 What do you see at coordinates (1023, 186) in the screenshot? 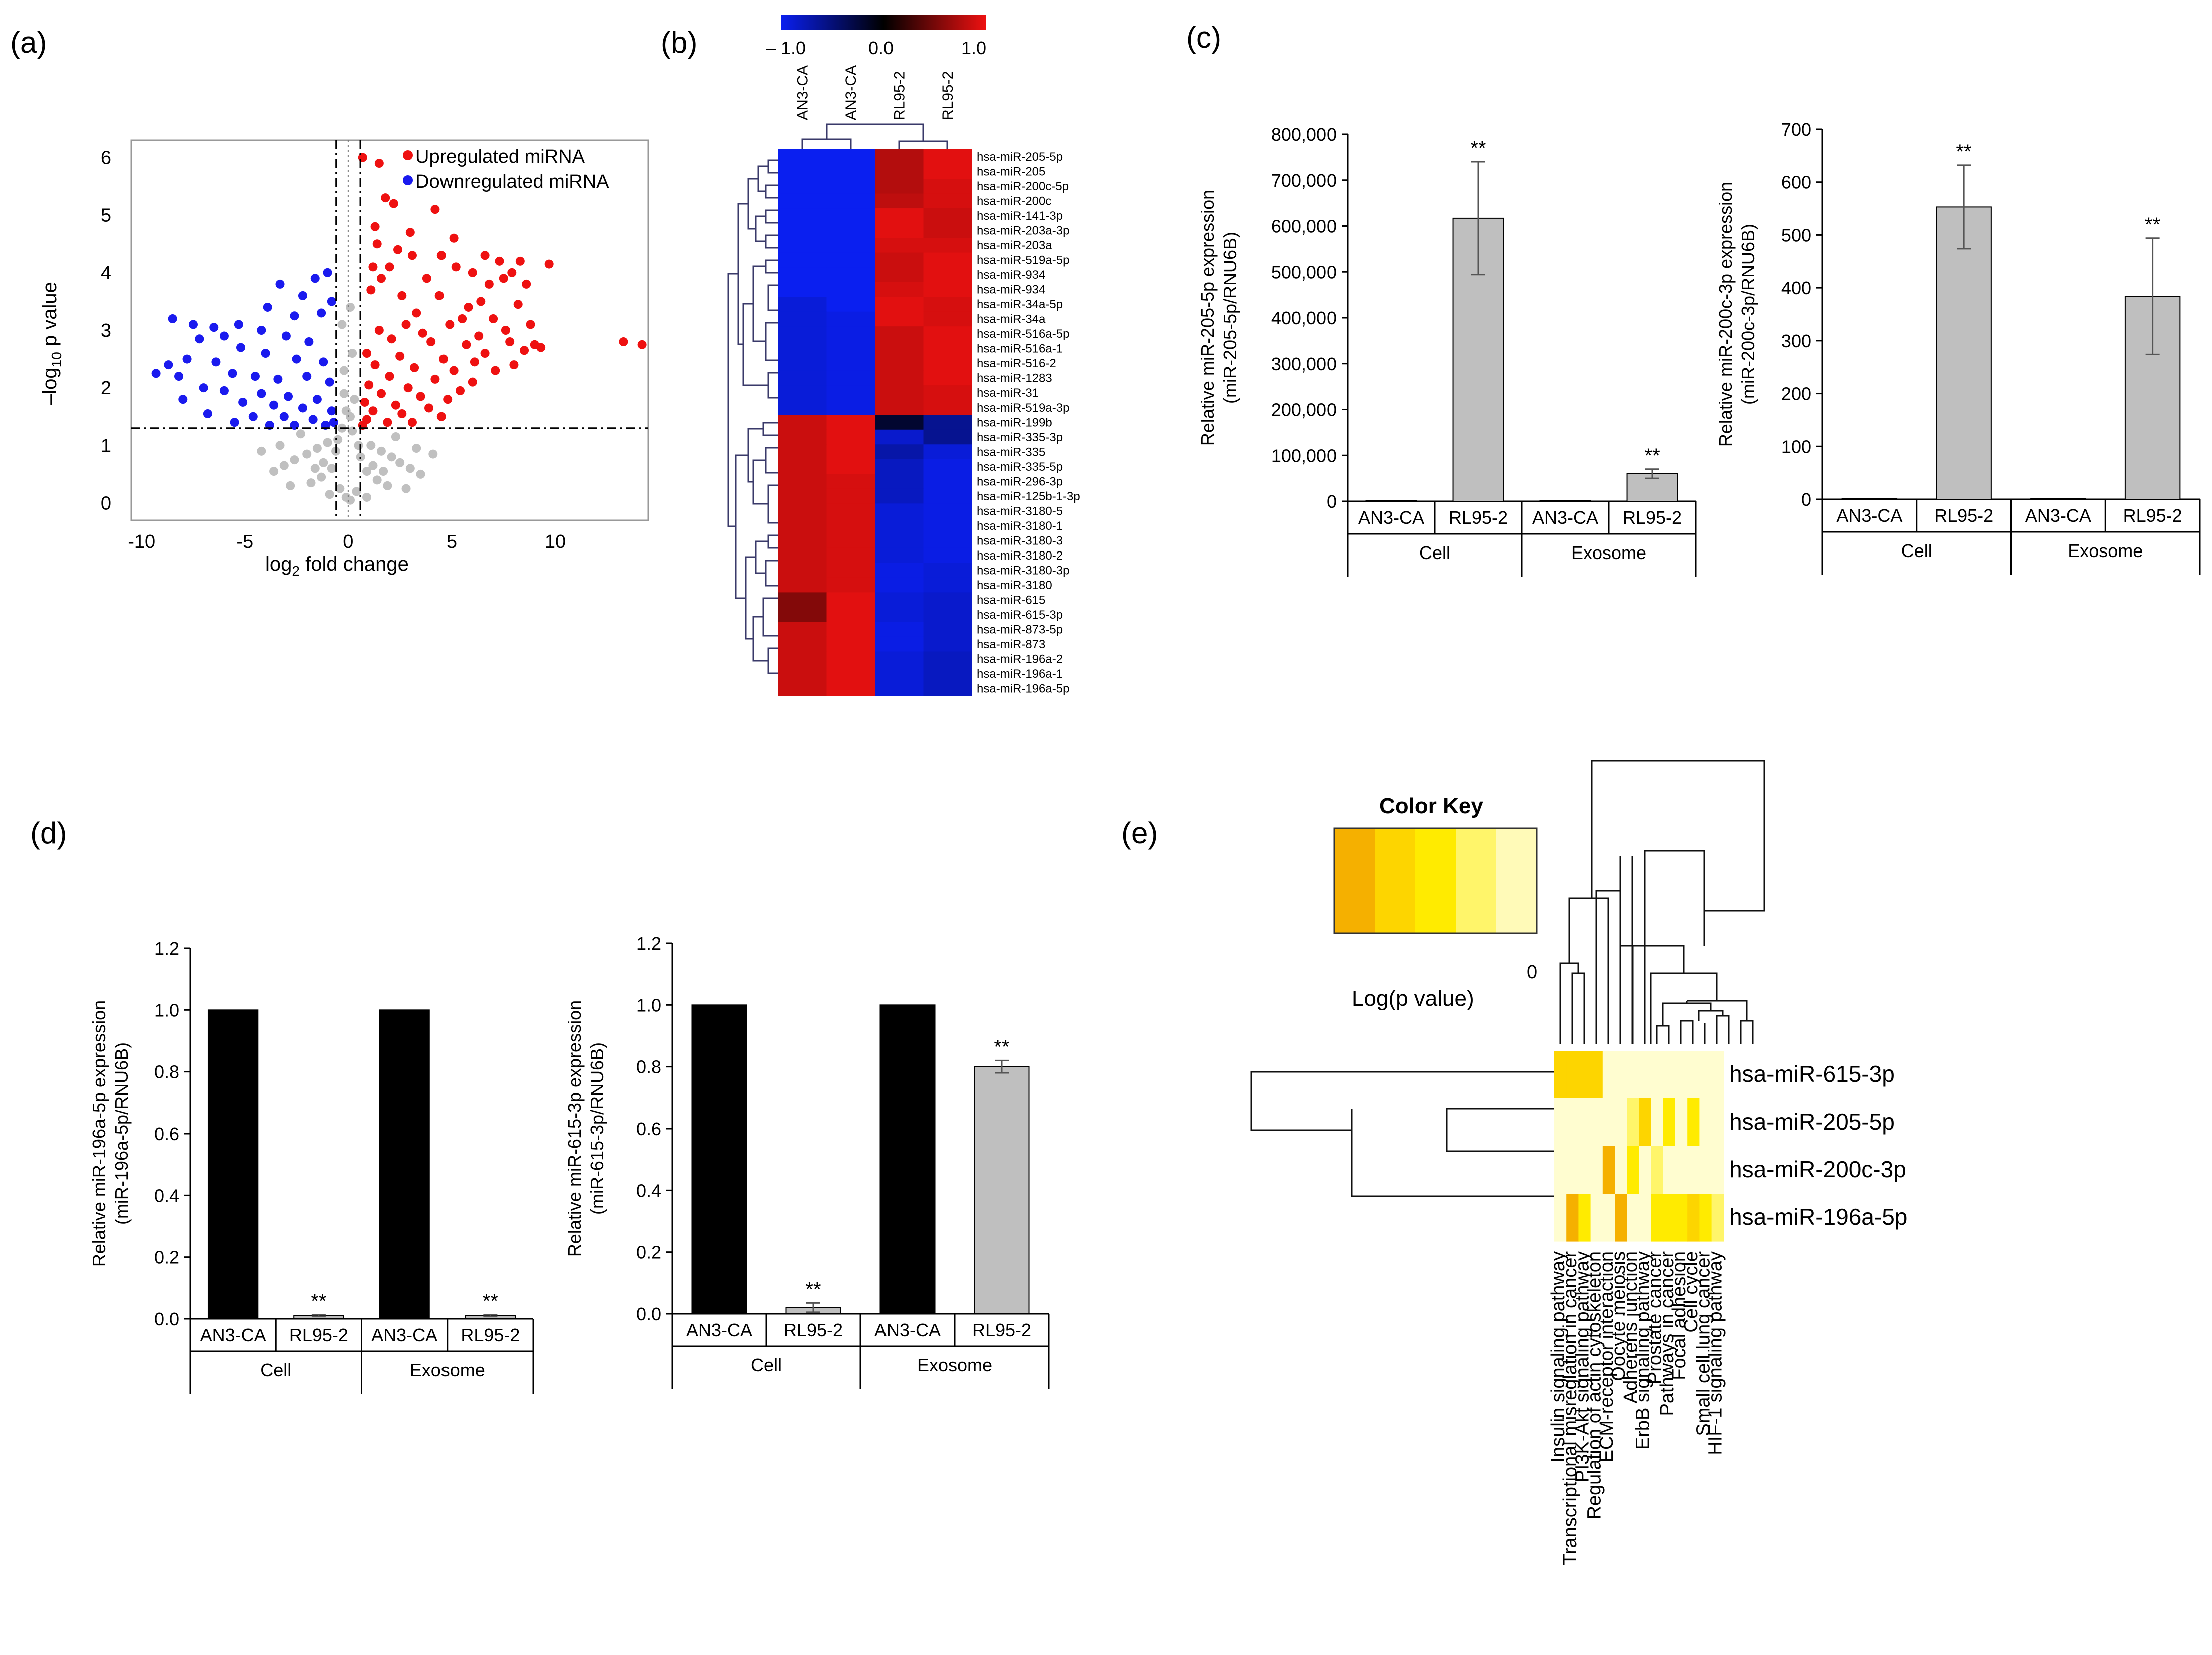
I see `heatmap-row-label: hsa-miR-200c-5p` at bounding box center [1023, 186].